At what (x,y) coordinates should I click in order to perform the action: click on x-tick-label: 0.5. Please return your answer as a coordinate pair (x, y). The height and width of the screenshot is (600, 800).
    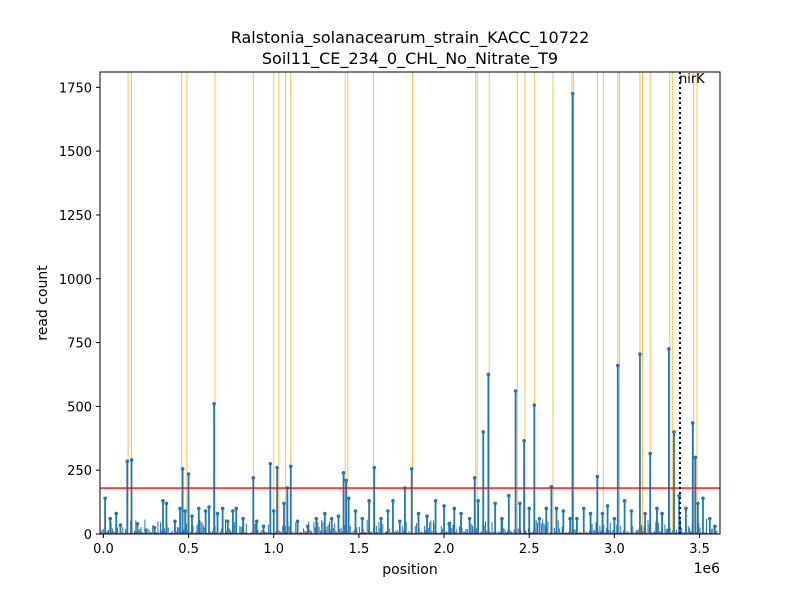
    Looking at the image, I should click on (188, 549).